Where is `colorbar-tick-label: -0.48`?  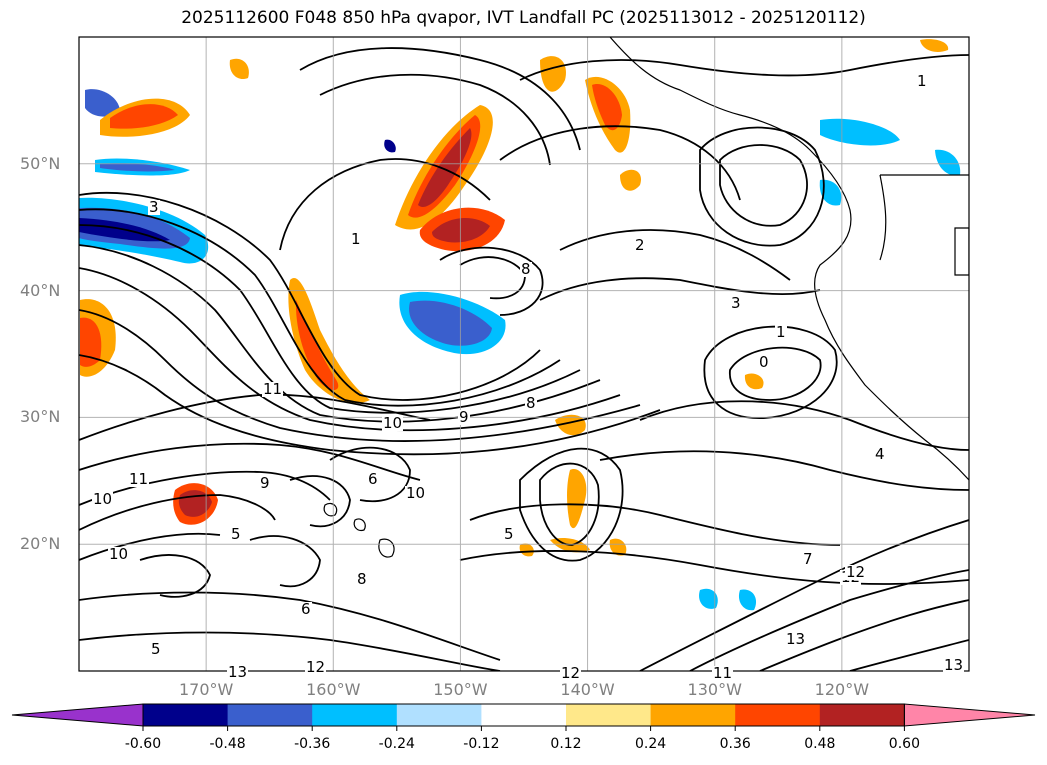
colorbar-tick-label: -0.48 is located at coordinates (227, 744).